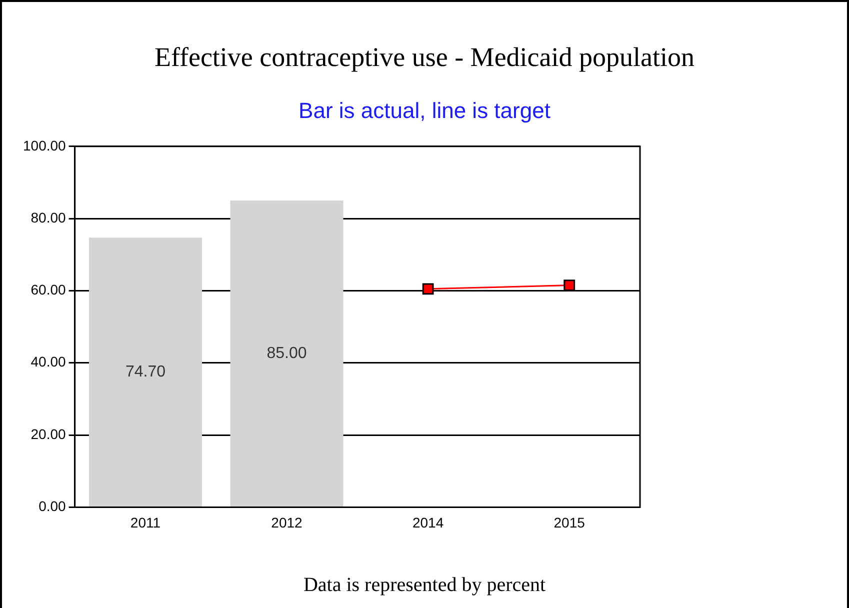 Image resolution: width=849 pixels, height=608 pixels. Describe the element at coordinates (424, 585) in the screenshot. I see `text: Data is represented by percent` at that location.